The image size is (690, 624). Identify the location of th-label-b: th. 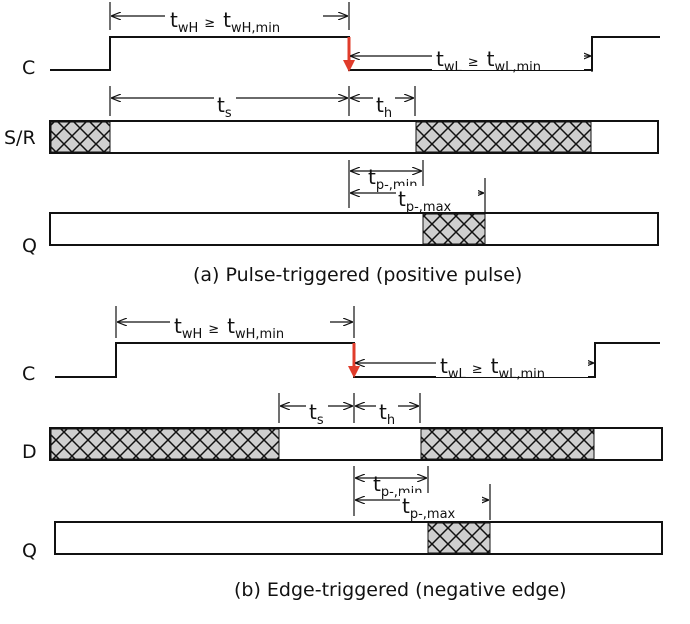
(387, 414).